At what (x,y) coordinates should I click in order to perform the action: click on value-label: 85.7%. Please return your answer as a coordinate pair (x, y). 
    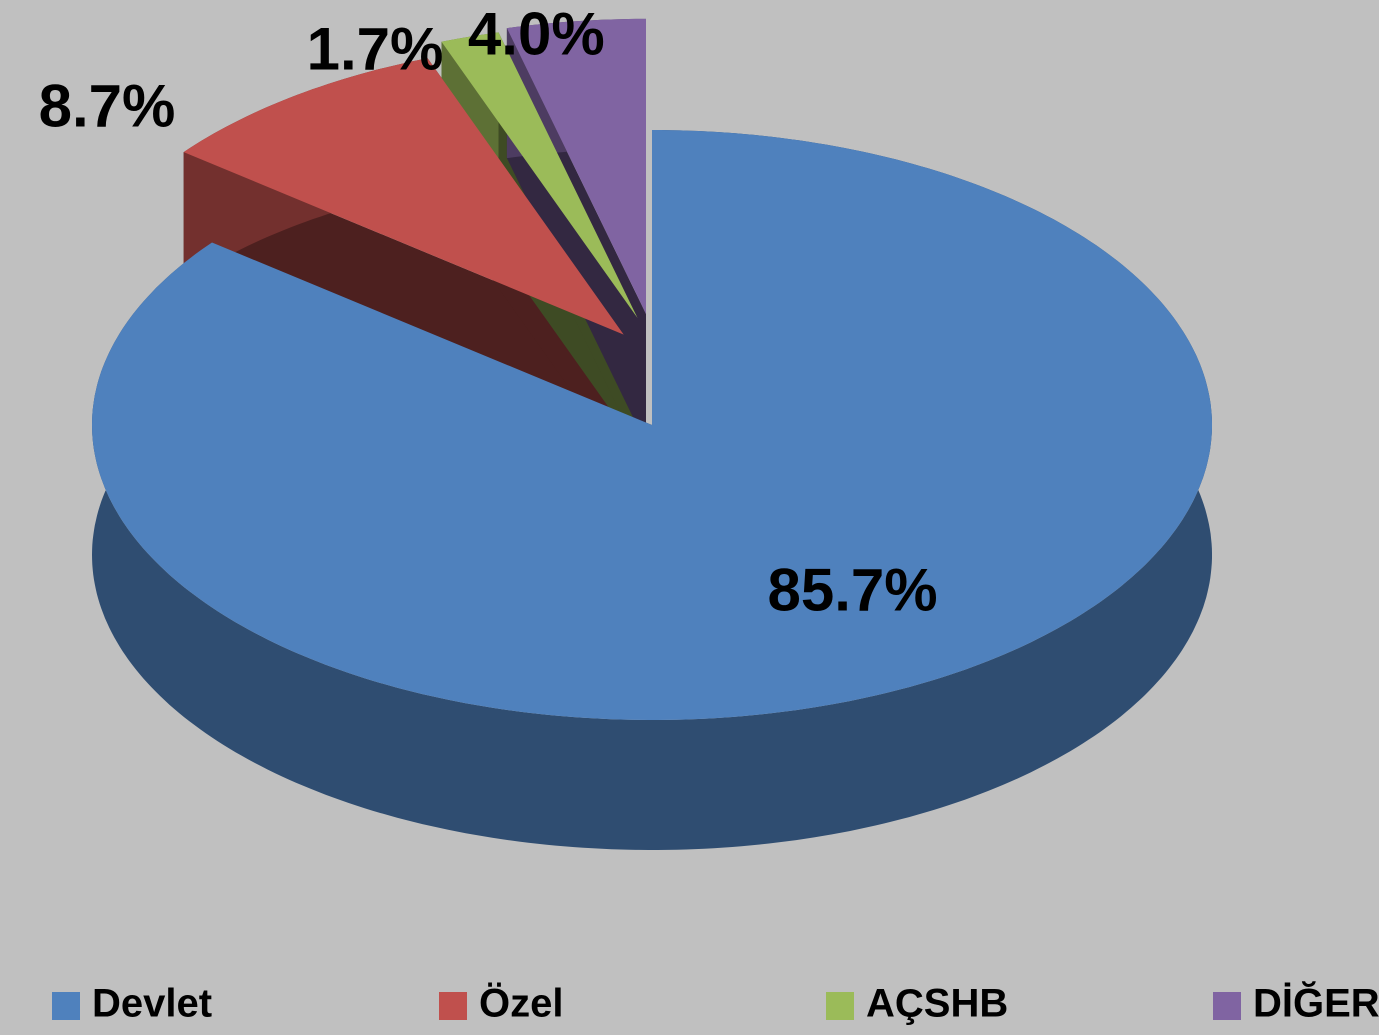
    Looking at the image, I should click on (852, 590).